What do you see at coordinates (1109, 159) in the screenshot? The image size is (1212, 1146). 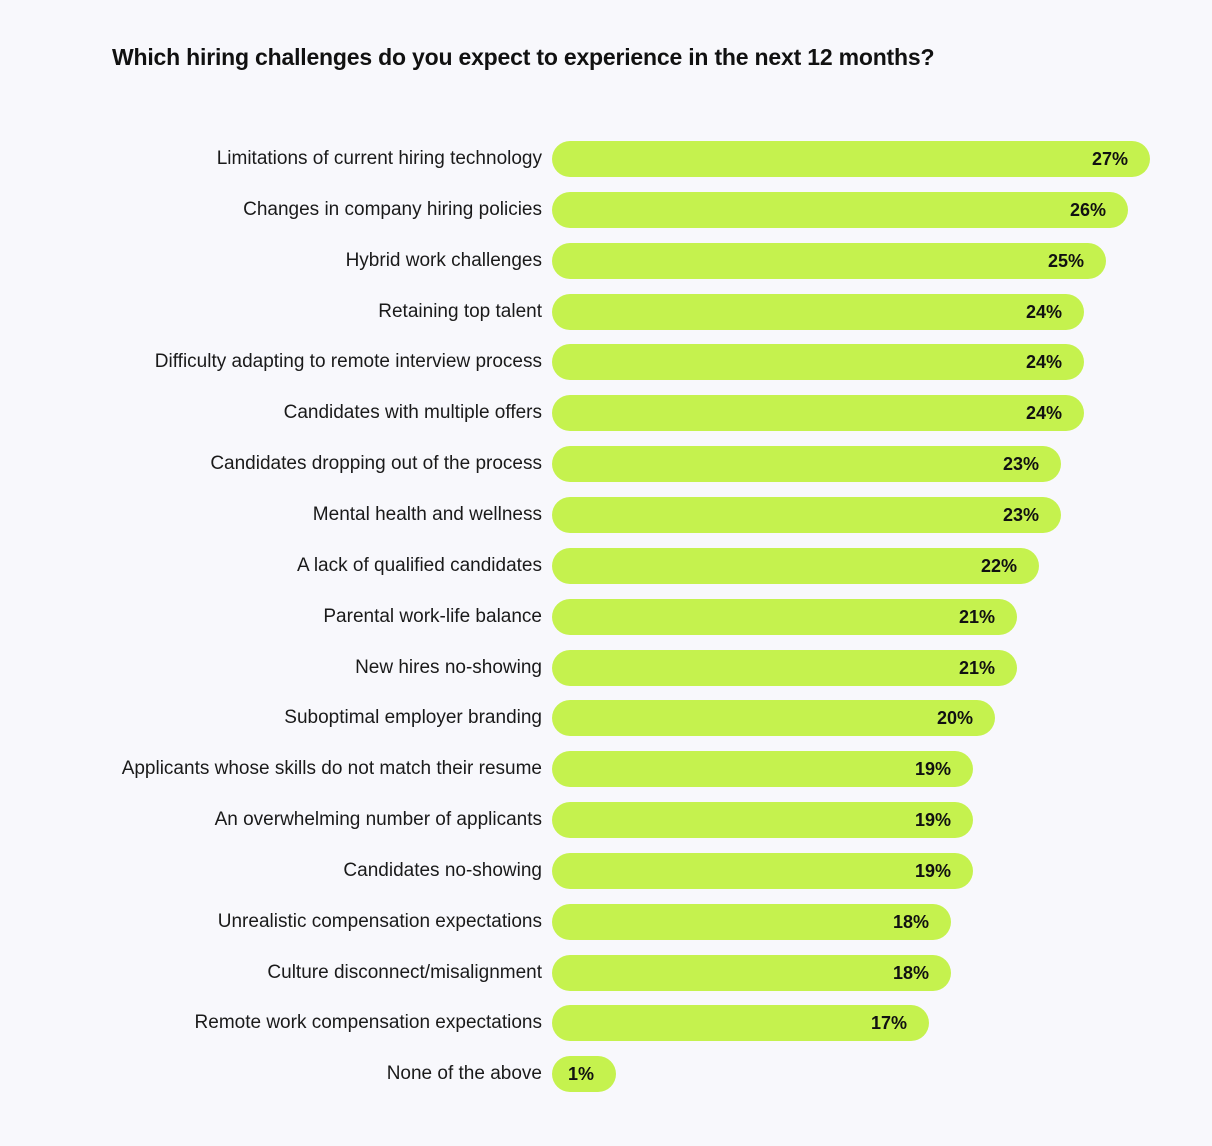 I see `value-label: 27%` at bounding box center [1109, 159].